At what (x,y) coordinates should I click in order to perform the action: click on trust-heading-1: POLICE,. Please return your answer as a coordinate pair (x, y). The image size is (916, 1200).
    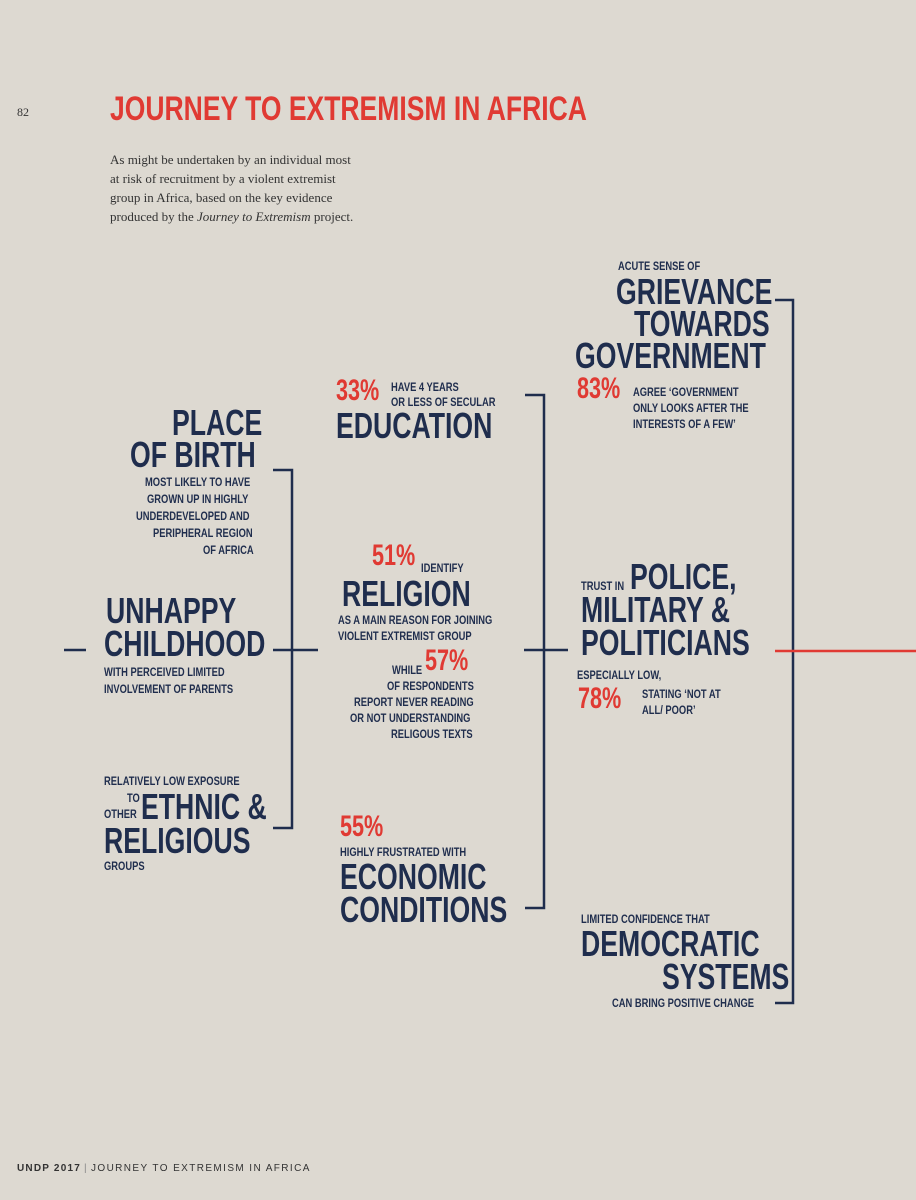
    Looking at the image, I should click on (683, 576).